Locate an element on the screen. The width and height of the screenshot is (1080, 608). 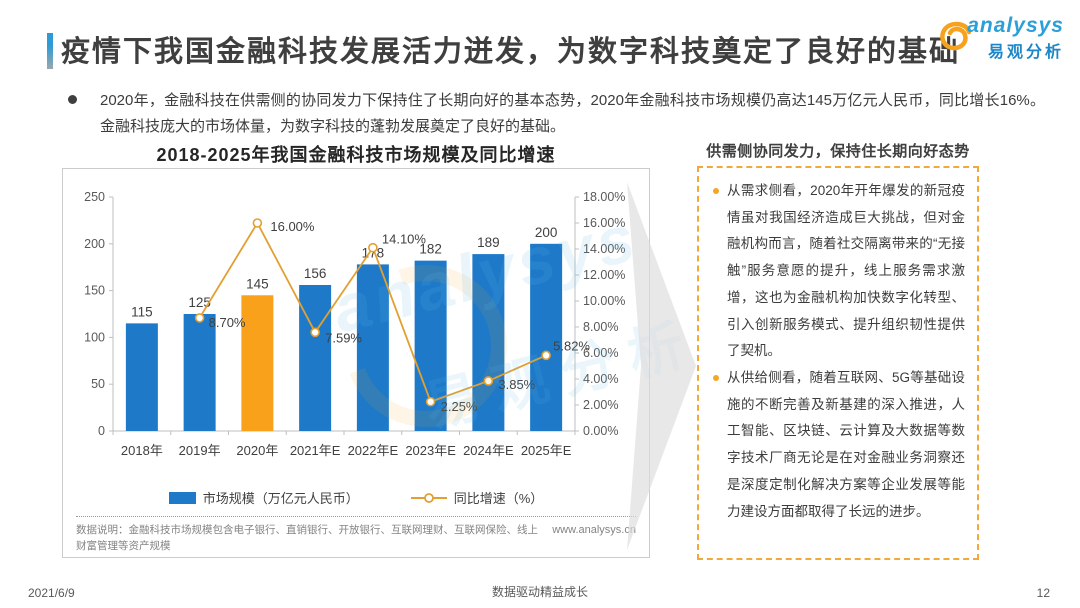
svg-text: 5.82% is located at coordinates (571, 345).